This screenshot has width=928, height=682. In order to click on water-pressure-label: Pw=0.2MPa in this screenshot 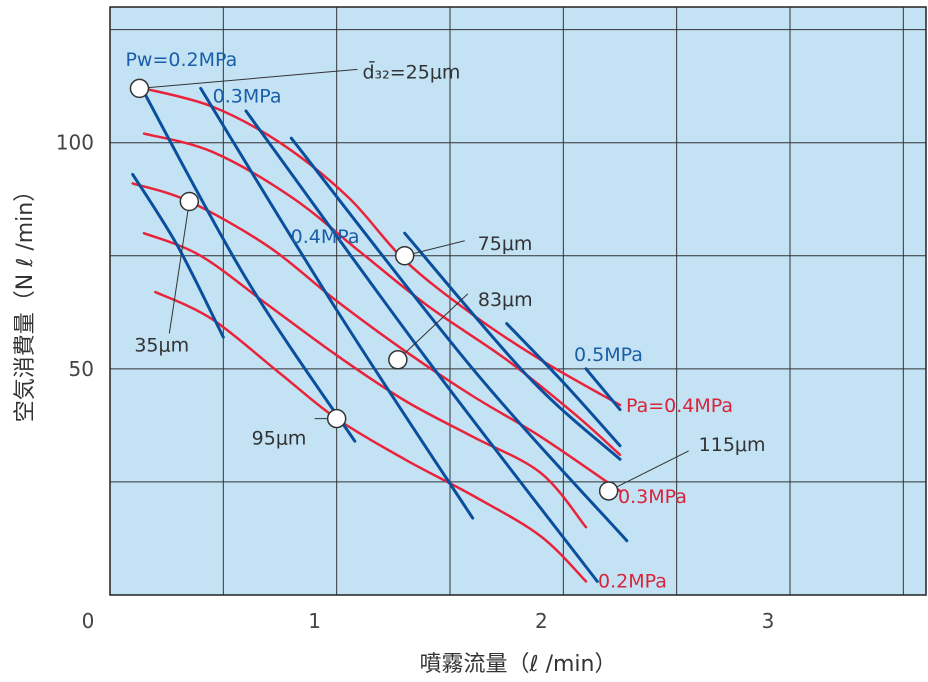, I will do `click(181, 60)`.